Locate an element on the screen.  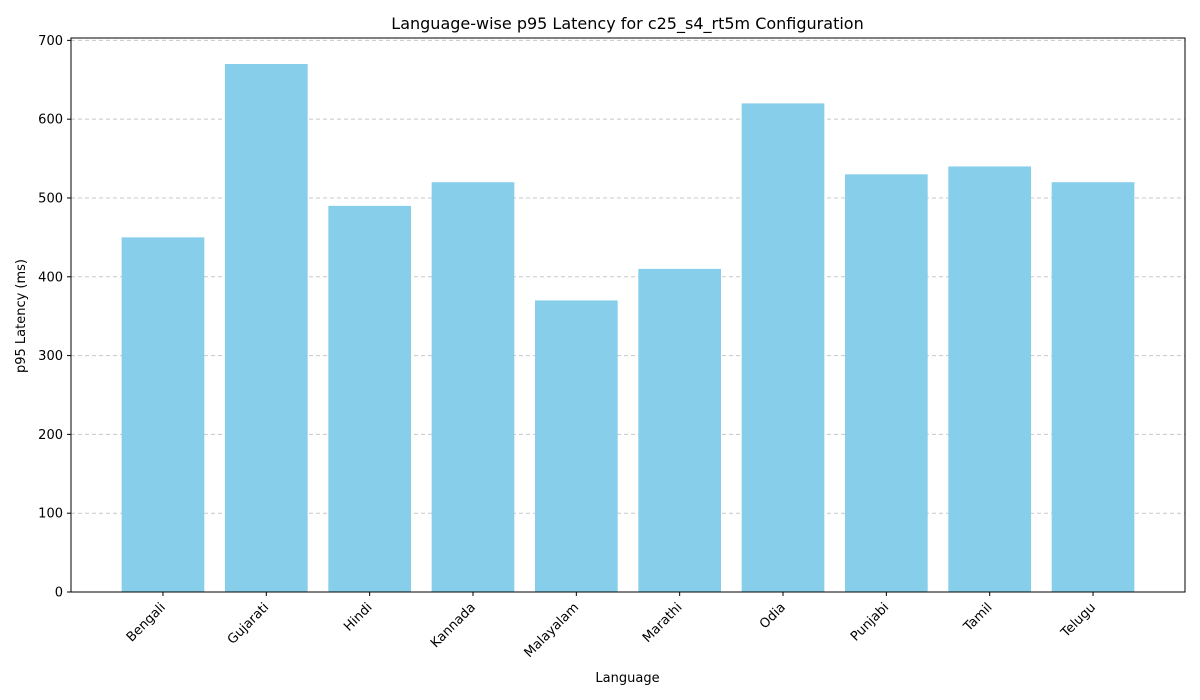
x-tick-label: Kannada is located at coordinates (453, 625).